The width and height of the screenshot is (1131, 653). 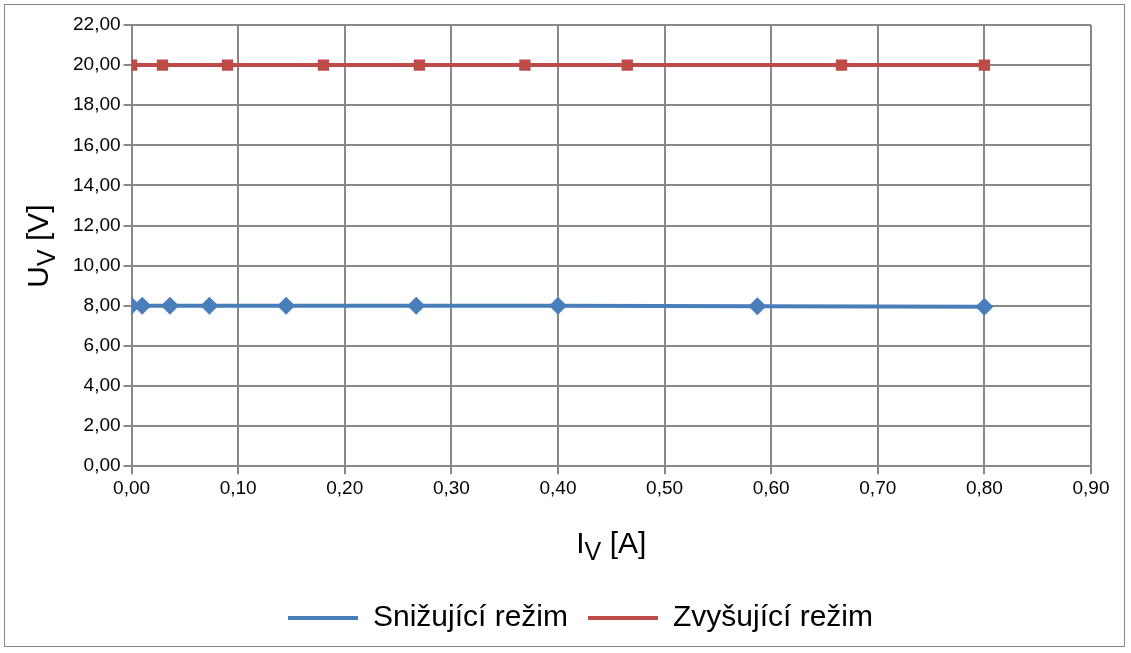 What do you see at coordinates (611, 546) in the screenshot?
I see `x-axis-title: I$_{V}$ [A]` at bounding box center [611, 546].